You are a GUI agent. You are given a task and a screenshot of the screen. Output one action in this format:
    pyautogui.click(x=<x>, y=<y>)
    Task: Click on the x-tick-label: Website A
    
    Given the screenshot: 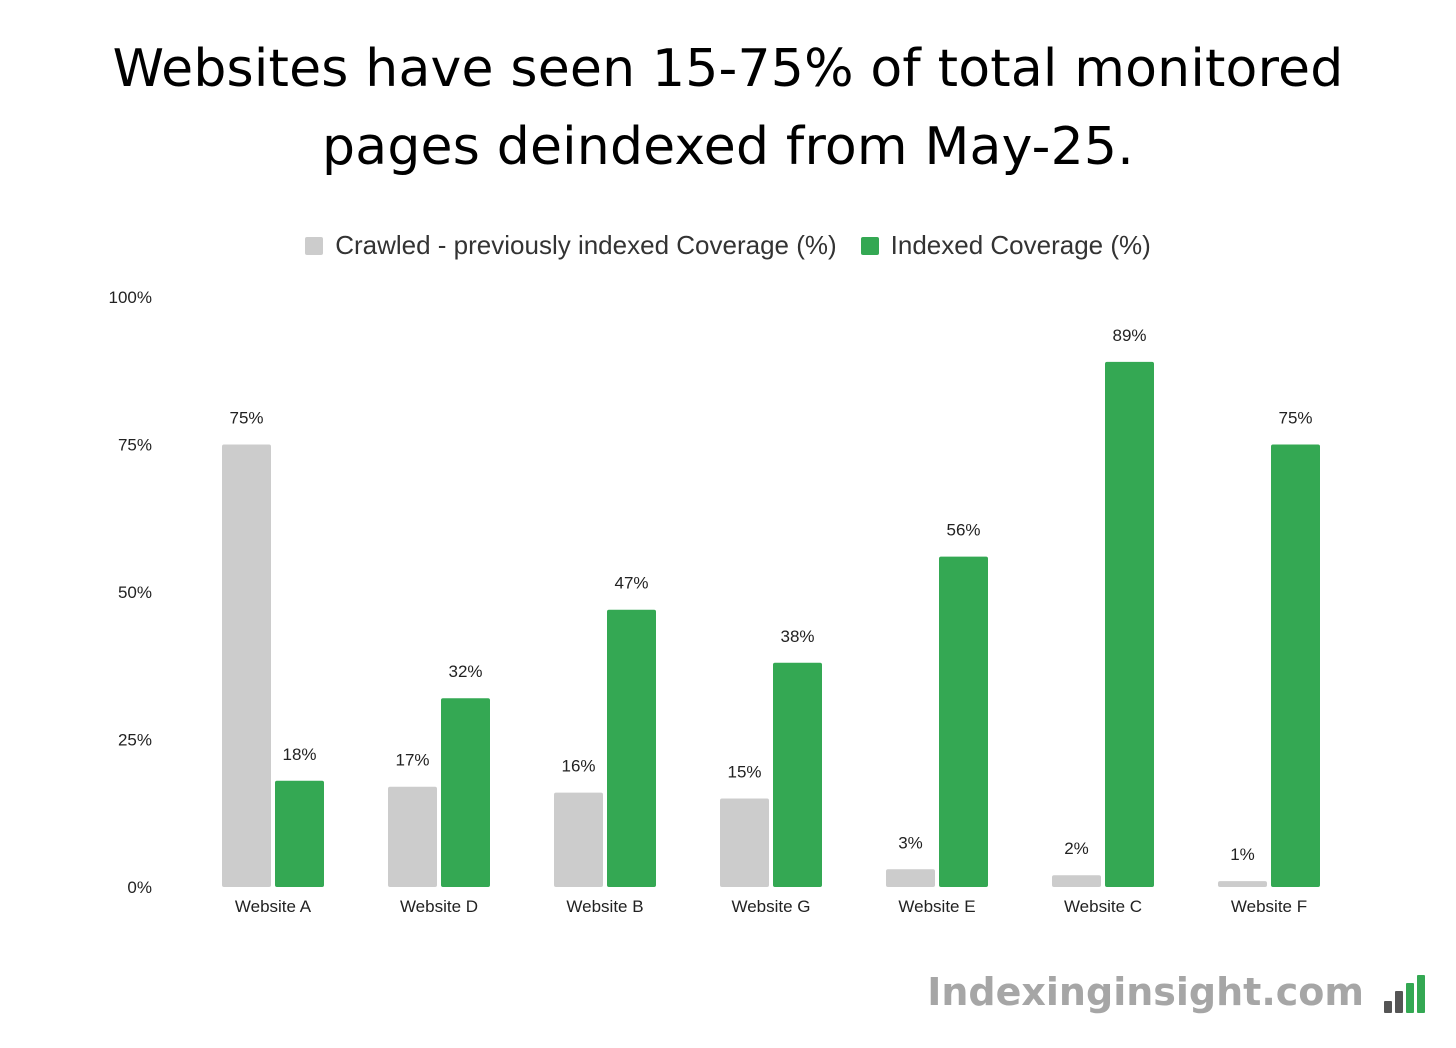 What is the action you would take?
    pyautogui.click(x=273, y=906)
    